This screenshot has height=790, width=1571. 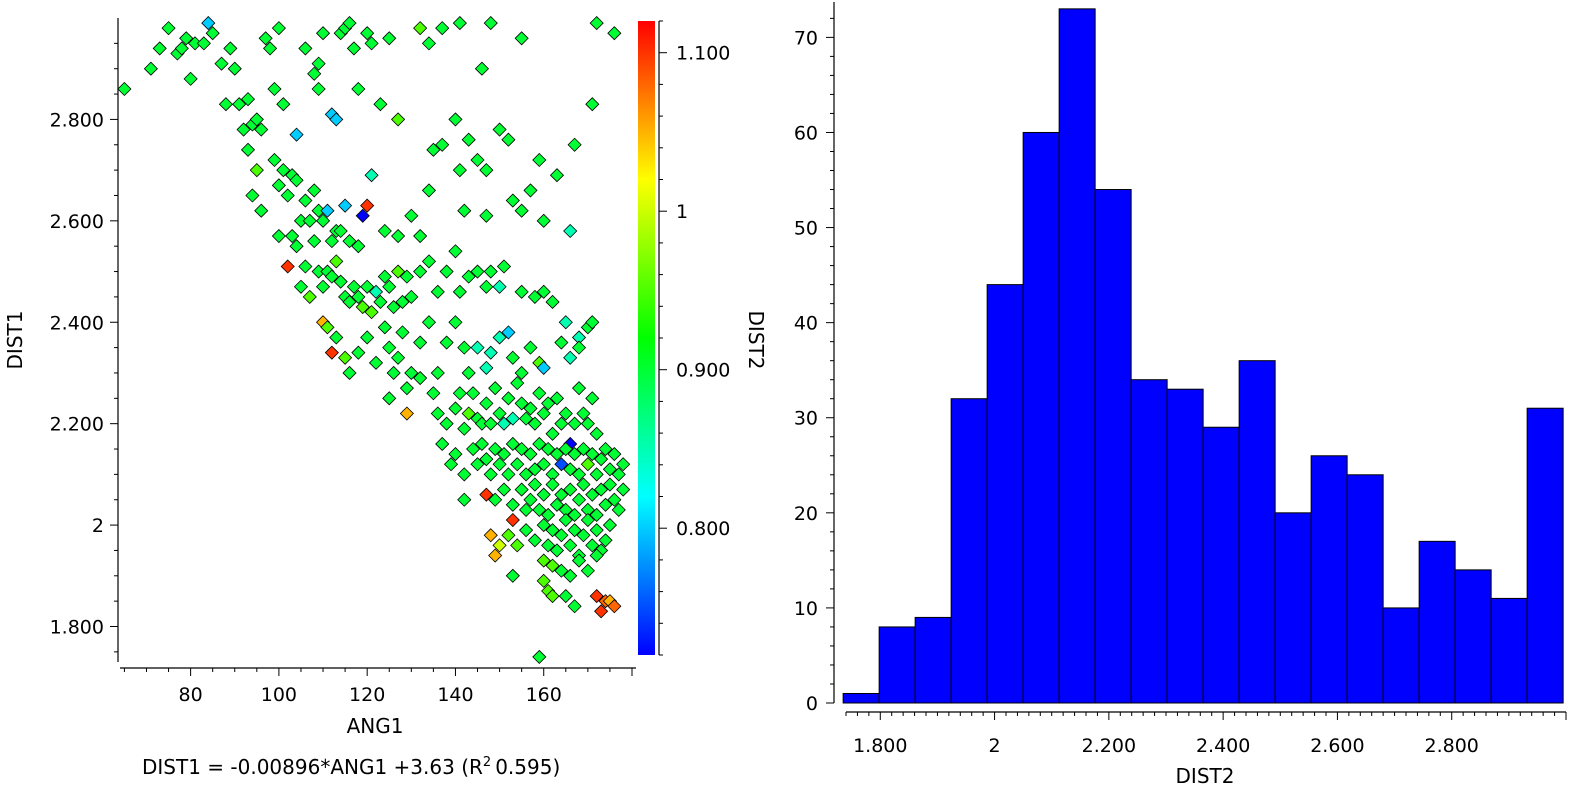 I want to click on scatter-y-axis-title: DIST1, so click(x=15, y=340).